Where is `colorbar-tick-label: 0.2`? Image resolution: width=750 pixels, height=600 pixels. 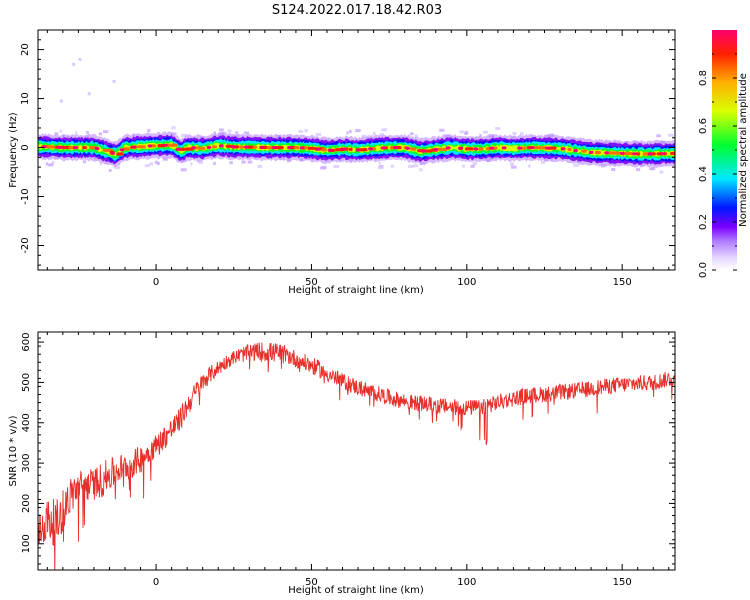 colorbar-tick-label: 0.2 is located at coordinates (703, 222).